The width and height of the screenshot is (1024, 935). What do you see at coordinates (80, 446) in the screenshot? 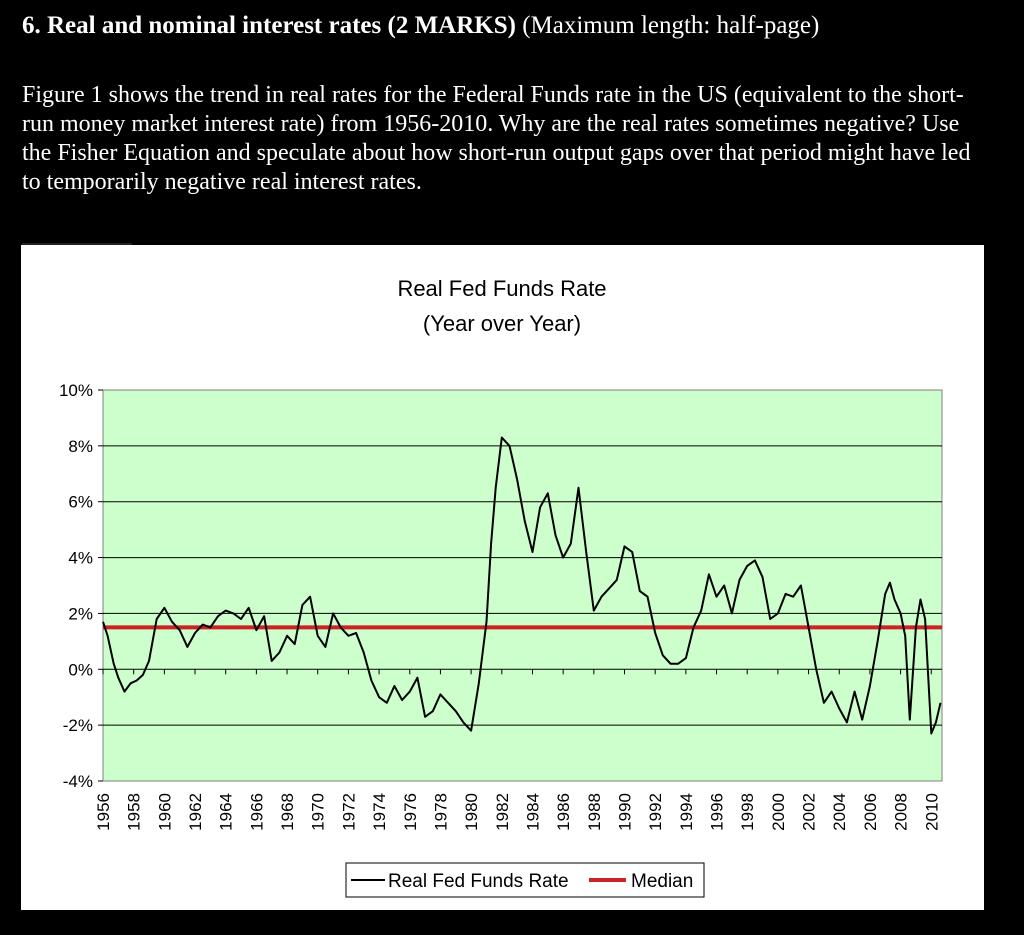
I see `y-tick-label: 8%` at bounding box center [80, 446].